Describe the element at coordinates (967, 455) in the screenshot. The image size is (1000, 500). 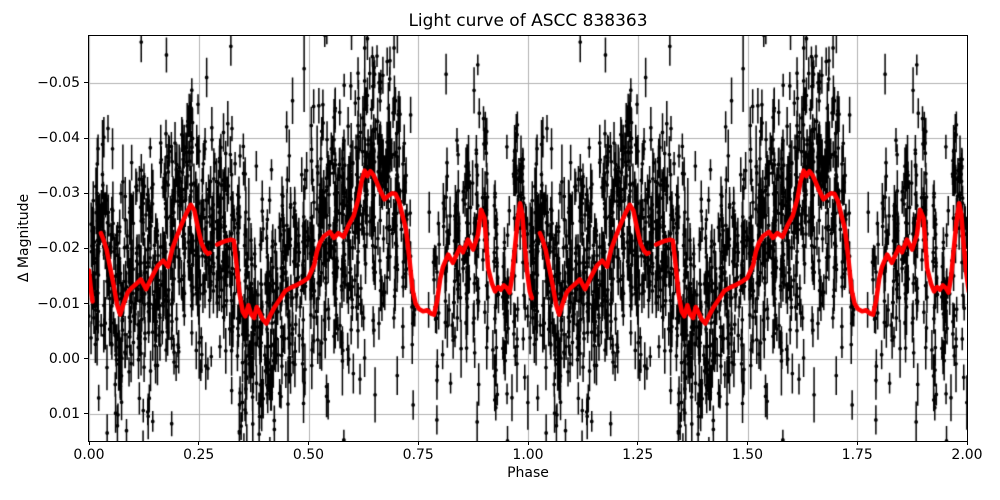
I see `x-tick-label: 2.00` at that location.